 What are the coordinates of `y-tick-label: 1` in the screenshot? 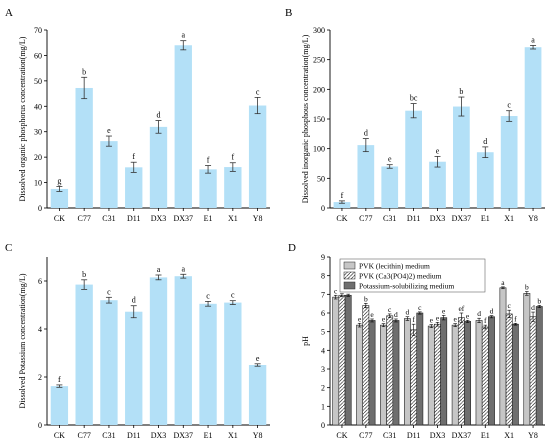 It's located at (323, 406).